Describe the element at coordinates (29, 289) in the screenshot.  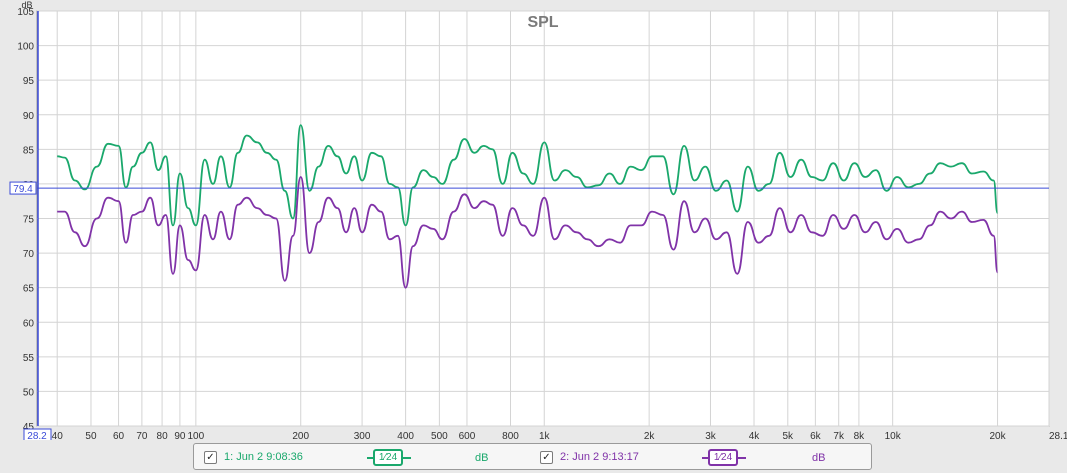
I see `y-tick-label: 65` at that location.